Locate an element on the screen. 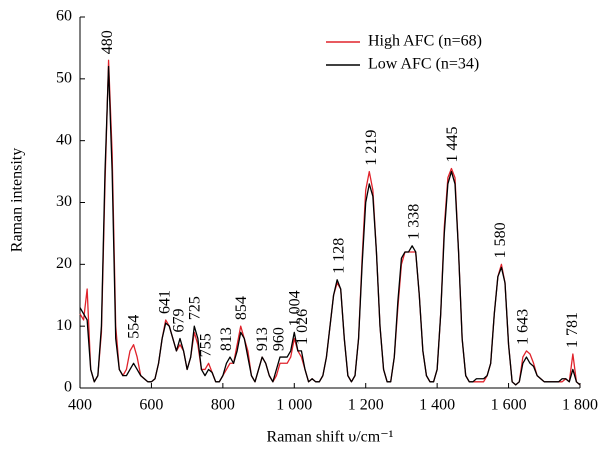 Image resolution: width=609 pixels, height=452 pixels. peak-label: 1 781 is located at coordinates (572, 330).